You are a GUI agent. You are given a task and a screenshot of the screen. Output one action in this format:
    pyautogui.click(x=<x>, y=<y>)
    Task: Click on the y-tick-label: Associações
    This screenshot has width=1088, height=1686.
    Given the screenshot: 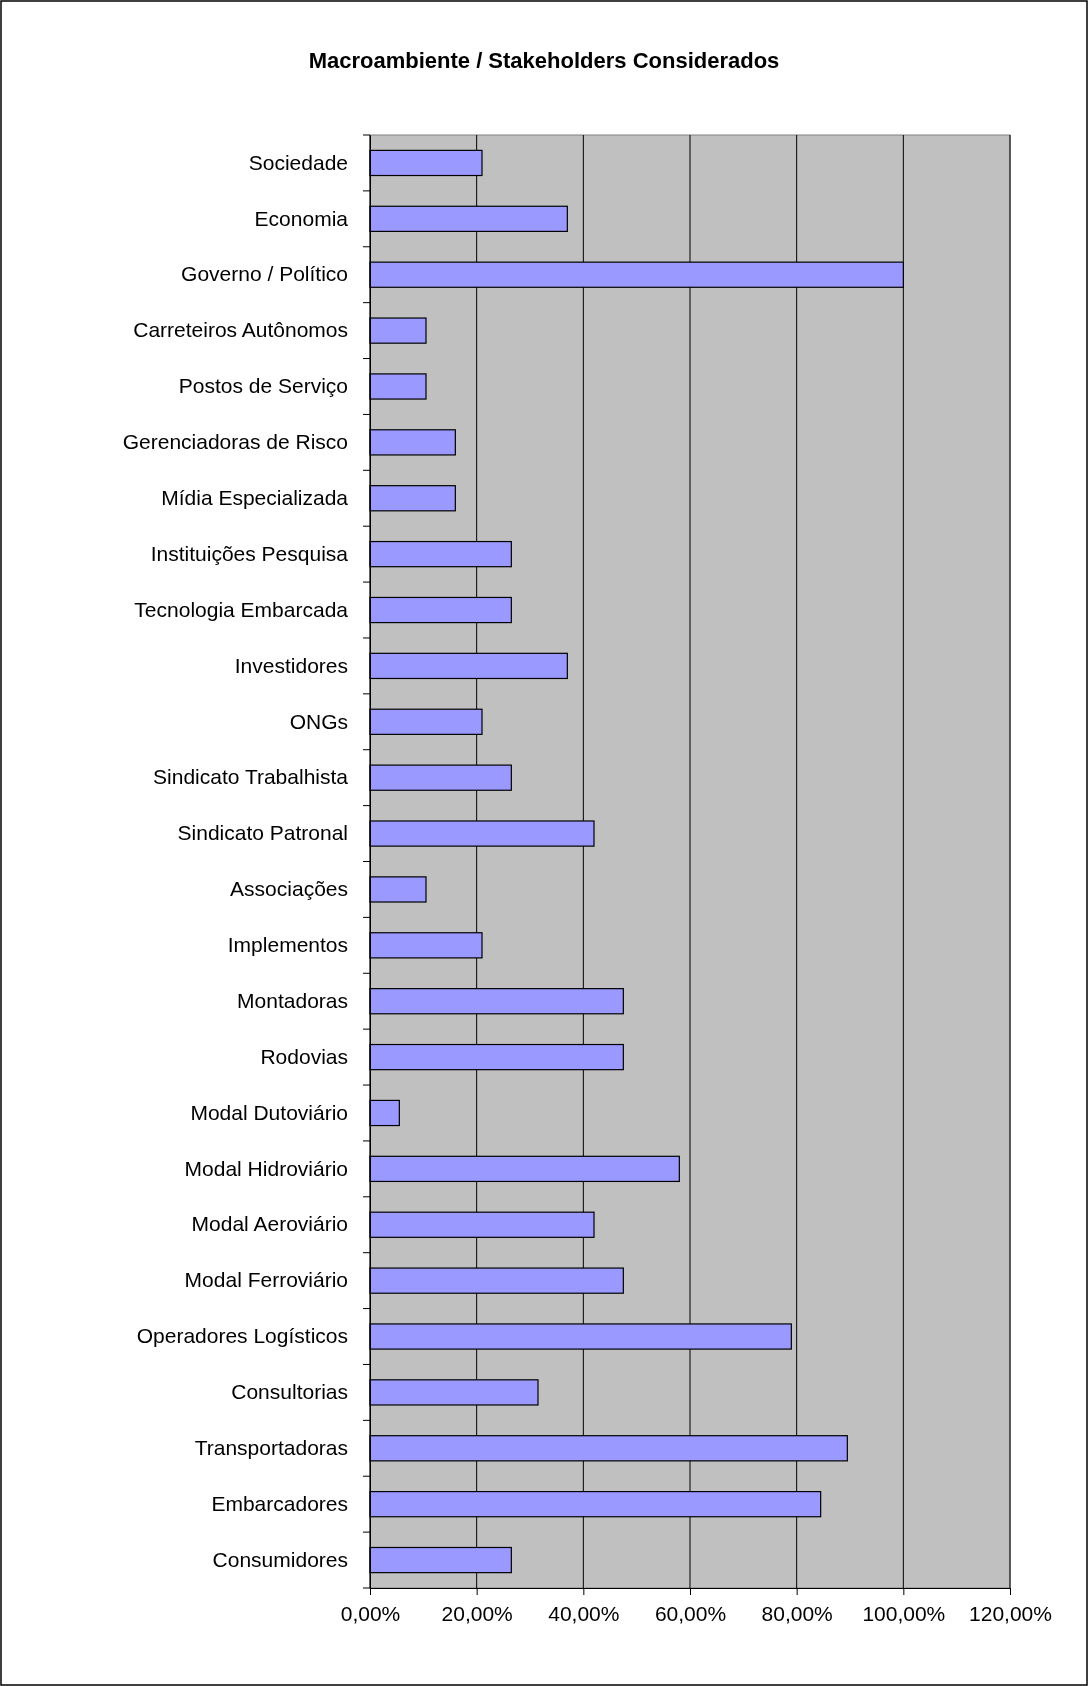 What is the action you would take?
    pyautogui.click(x=289, y=889)
    